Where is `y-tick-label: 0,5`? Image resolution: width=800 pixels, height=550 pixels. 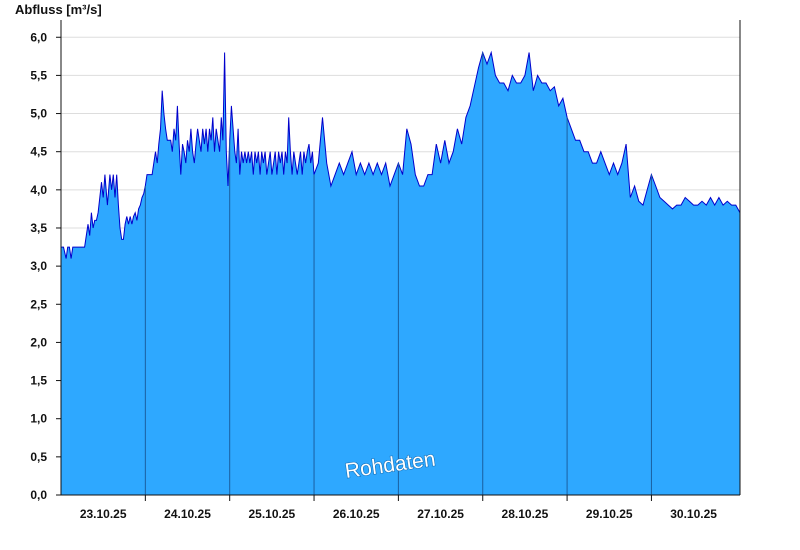
y-tick-label: 0,5 is located at coordinates (38, 457).